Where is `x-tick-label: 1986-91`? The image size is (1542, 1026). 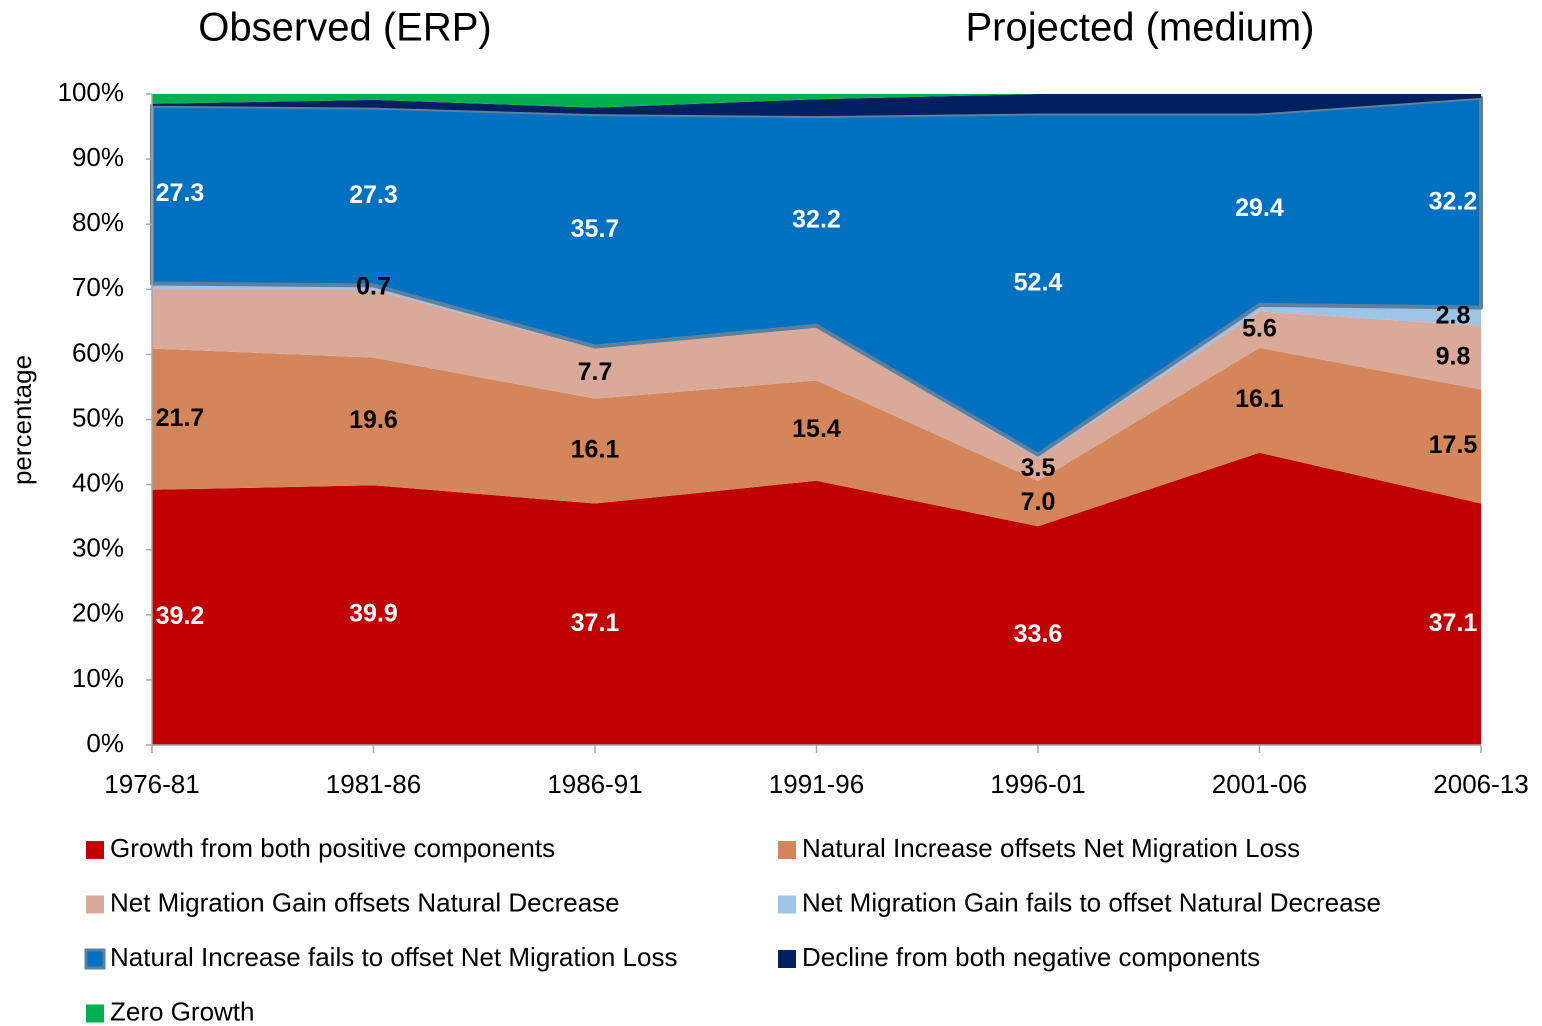
x-tick-label: 1986-91 is located at coordinates (594, 784).